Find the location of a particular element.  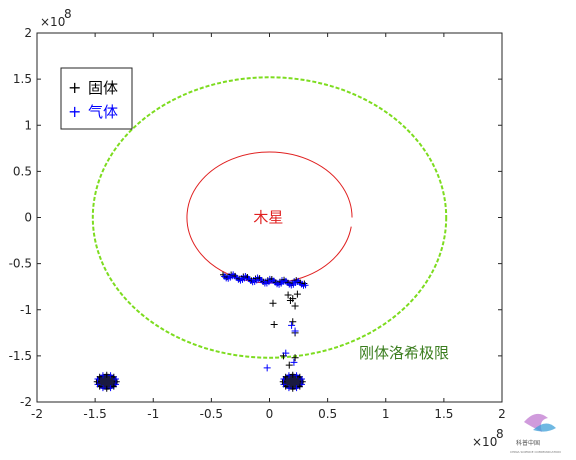

watermark-subtext: CHINA SCIENCE COMMUNICATION is located at coordinates (535, 452).